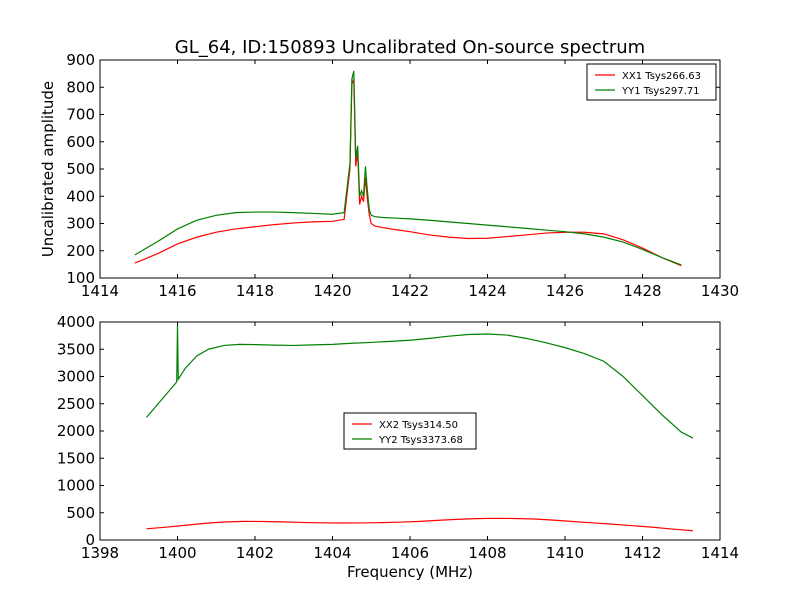  Describe the element at coordinates (76, 486) in the screenshot. I see `y-tick-label: 1000` at that location.